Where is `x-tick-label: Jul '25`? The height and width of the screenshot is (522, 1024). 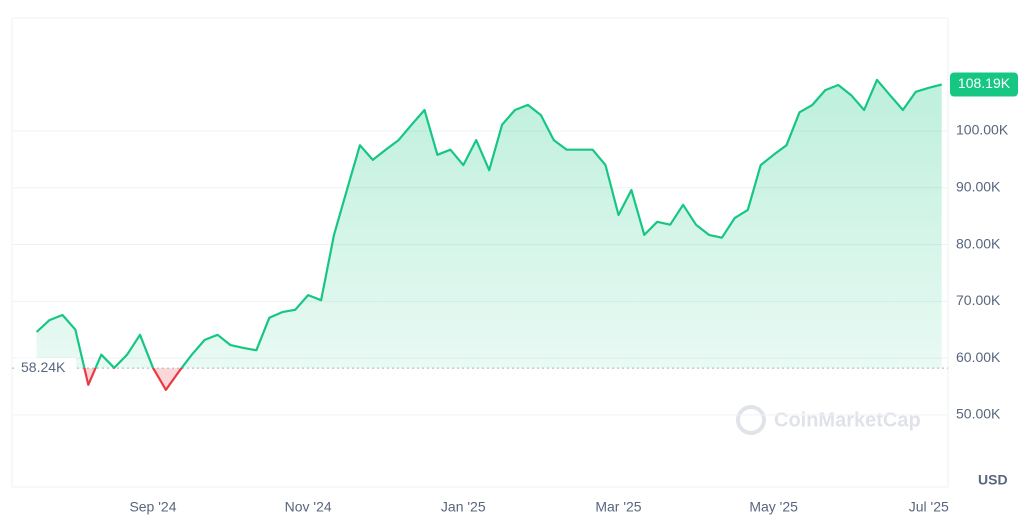 x-tick-label: Jul '25 is located at coordinates (929, 507).